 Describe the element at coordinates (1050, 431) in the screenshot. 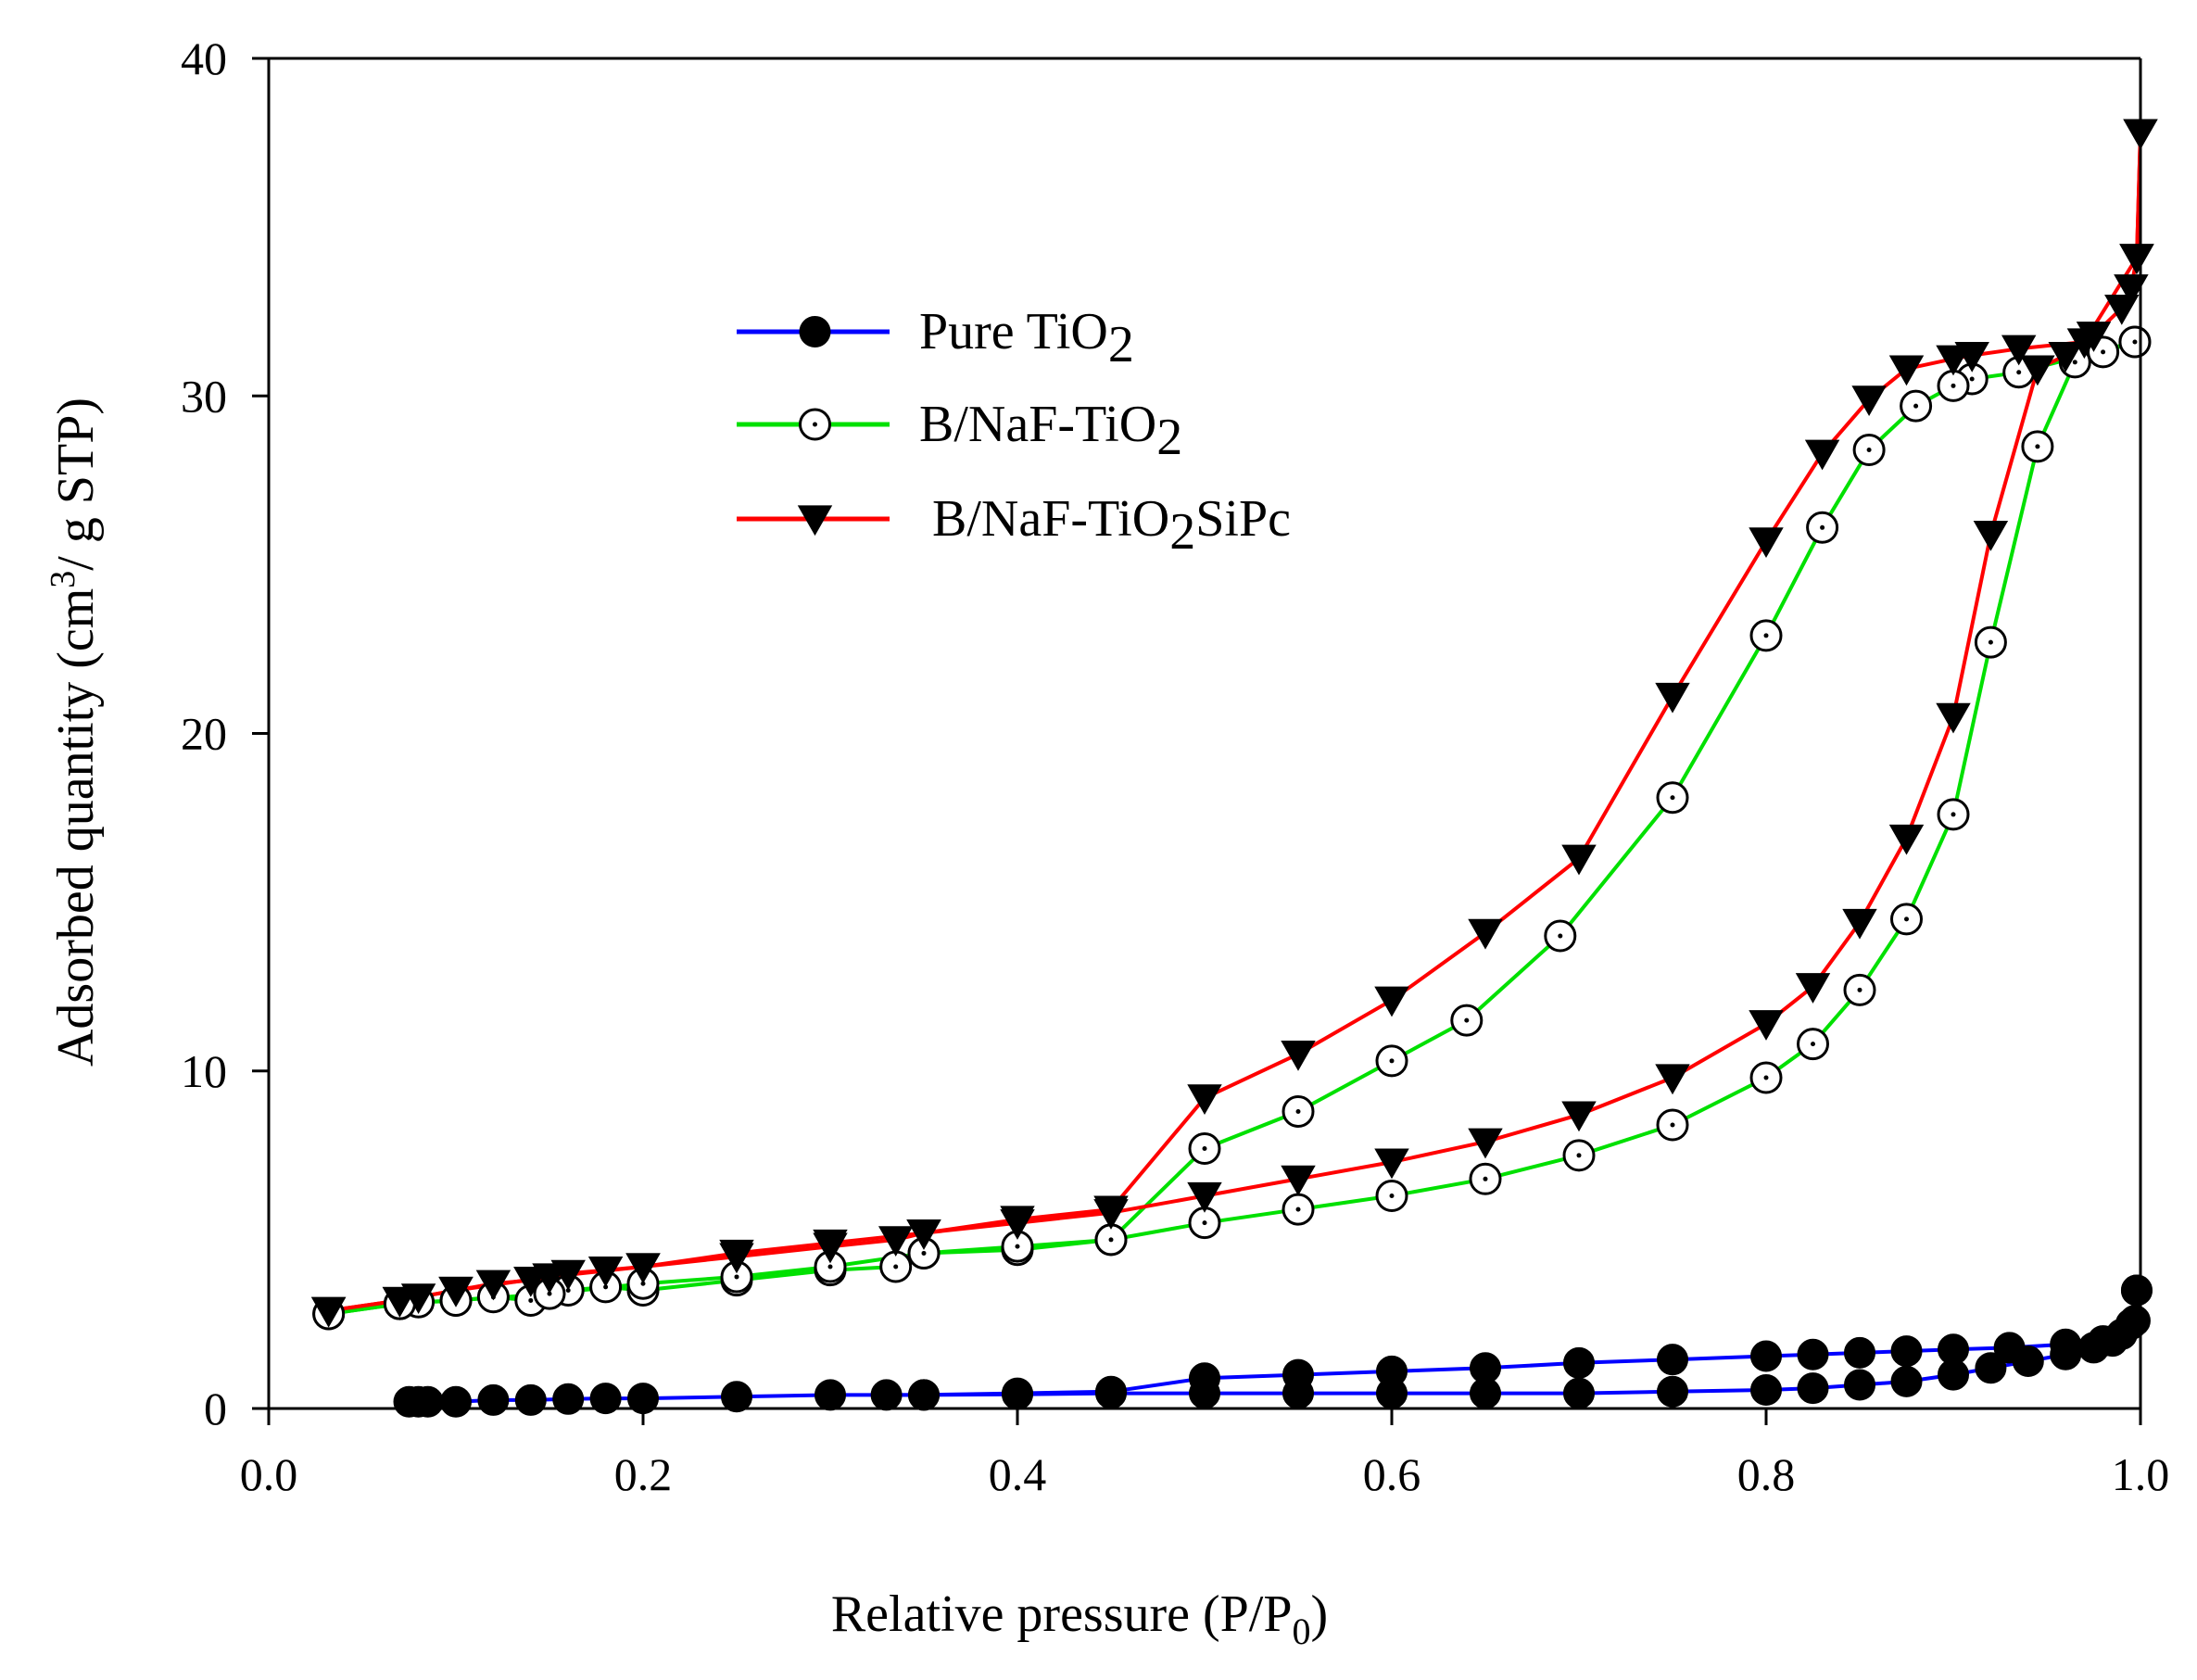

I see `legend-label: B/NaF-TiO2` at that location.